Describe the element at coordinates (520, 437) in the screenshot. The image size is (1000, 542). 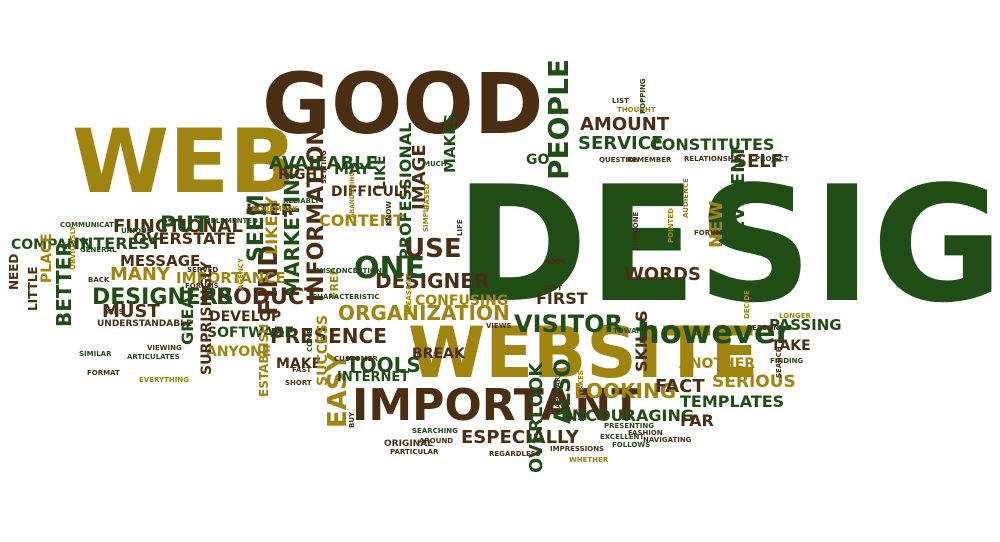
I see `word-especially: ESPECIALLY` at that location.